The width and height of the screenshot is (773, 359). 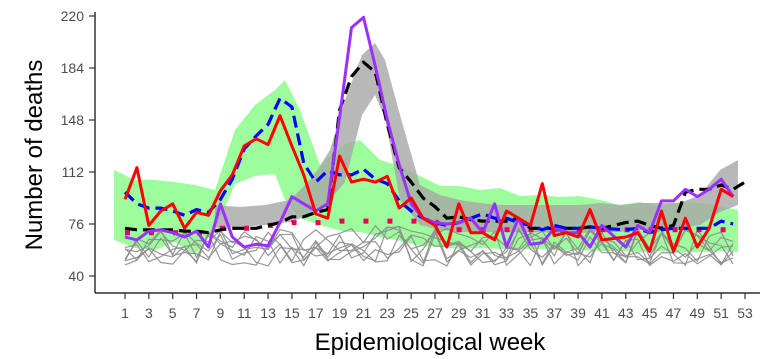 What do you see at coordinates (197, 313) in the screenshot?
I see `x-tick-label: 7` at bounding box center [197, 313].